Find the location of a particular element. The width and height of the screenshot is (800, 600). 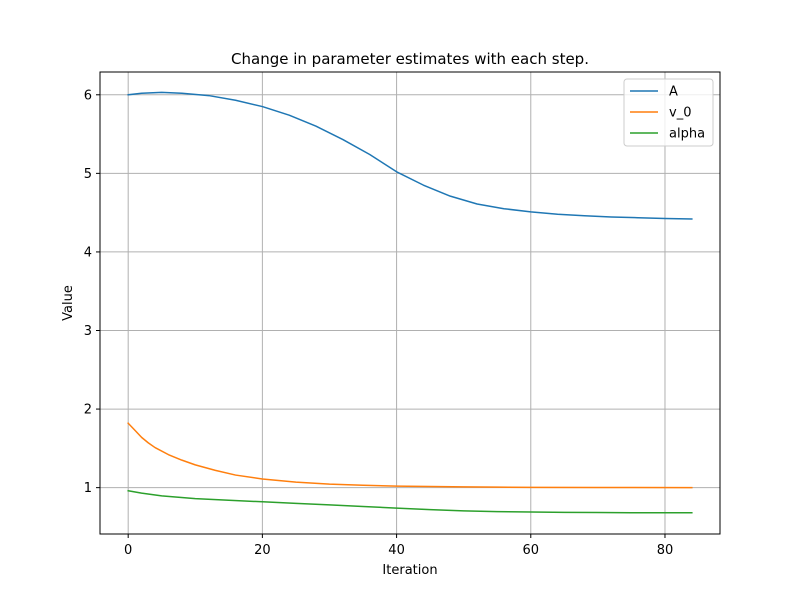

legend-label: alpha is located at coordinates (687, 134).